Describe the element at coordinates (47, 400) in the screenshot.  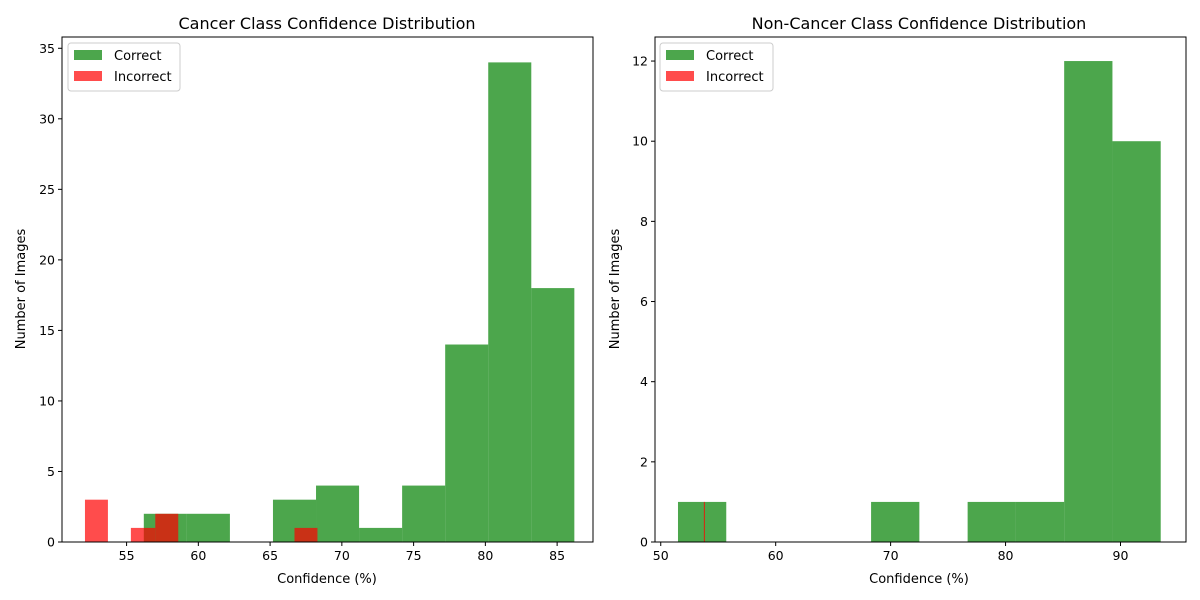
I see `cancer-ytick-label-2: 10` at that location.